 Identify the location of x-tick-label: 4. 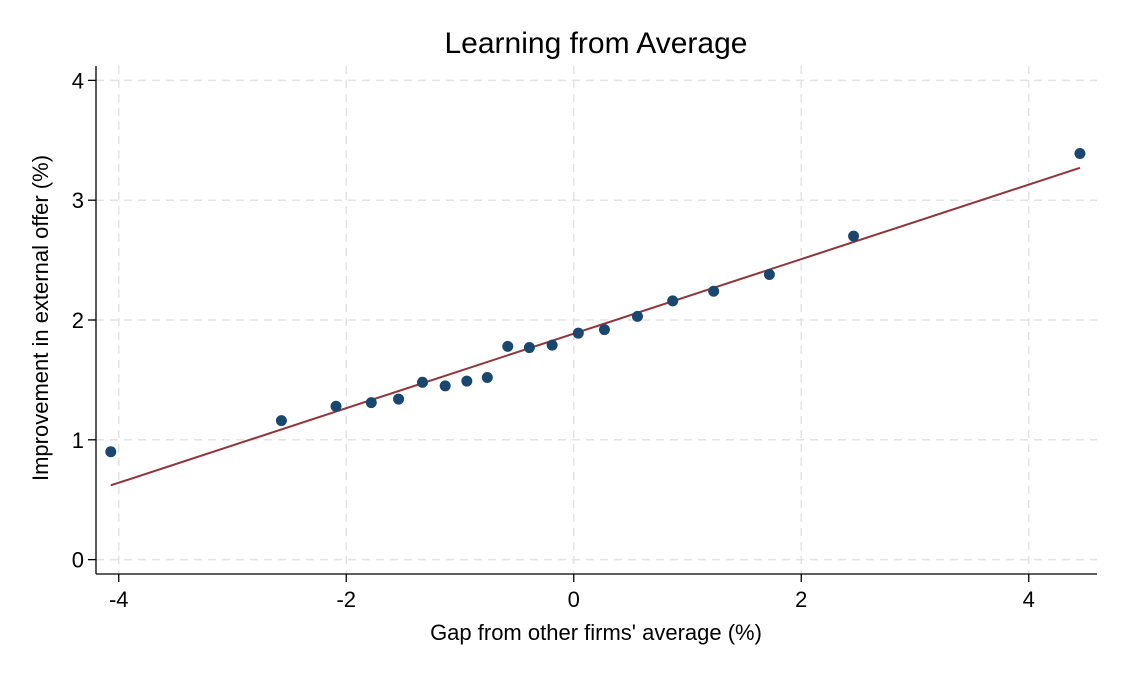
(1029, 599).